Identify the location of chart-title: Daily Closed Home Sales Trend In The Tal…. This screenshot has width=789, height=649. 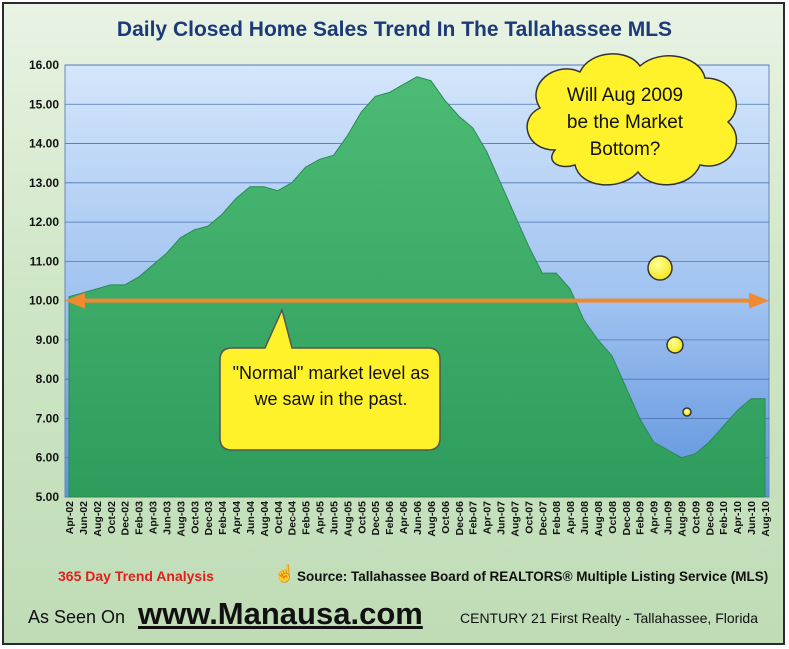
(394, 29).